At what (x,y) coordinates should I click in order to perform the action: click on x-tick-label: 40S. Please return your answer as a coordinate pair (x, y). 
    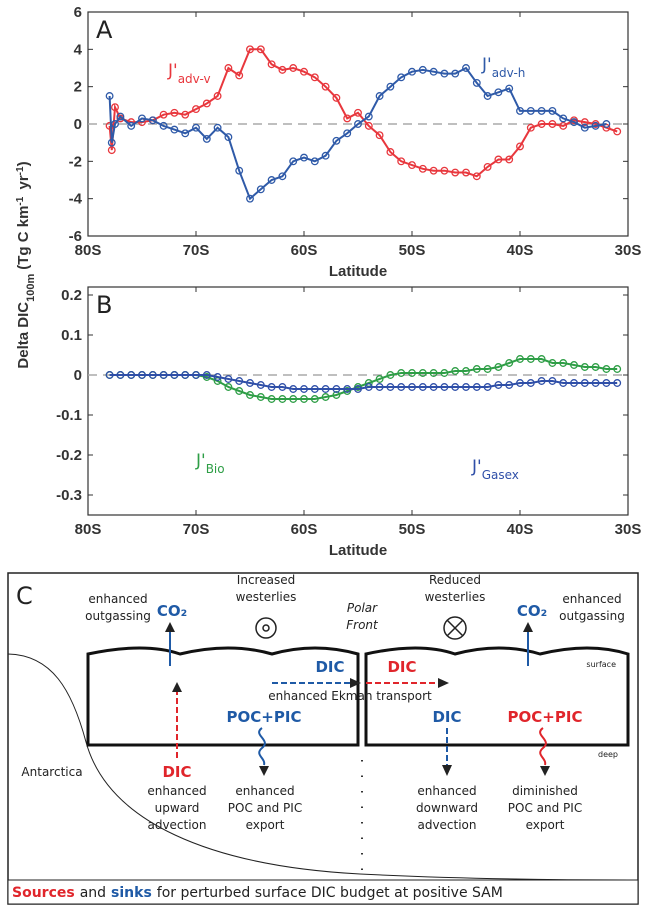
    Looking at the image, I should click on (520, 250).